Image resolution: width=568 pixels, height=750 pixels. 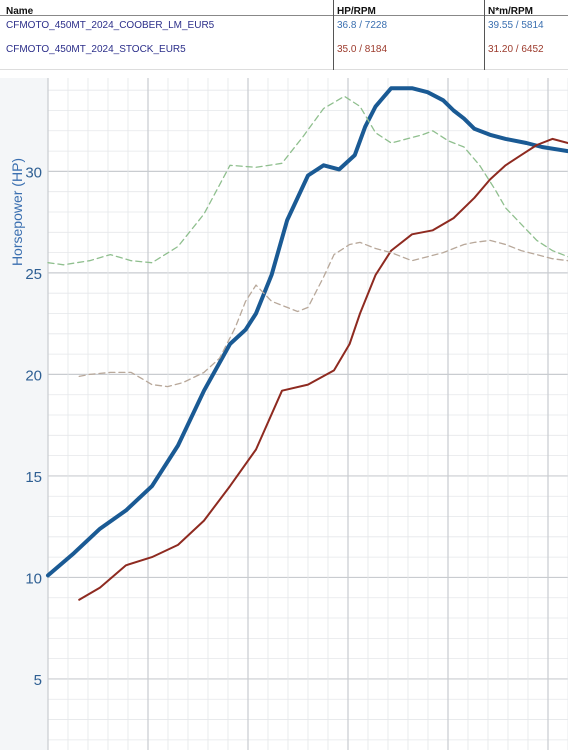 What do you see at coordinates (362, 49) in the screenshot?
I see `legend-row-hp-rpm: 35.0 / 8184` at bounding box center [362, 49].